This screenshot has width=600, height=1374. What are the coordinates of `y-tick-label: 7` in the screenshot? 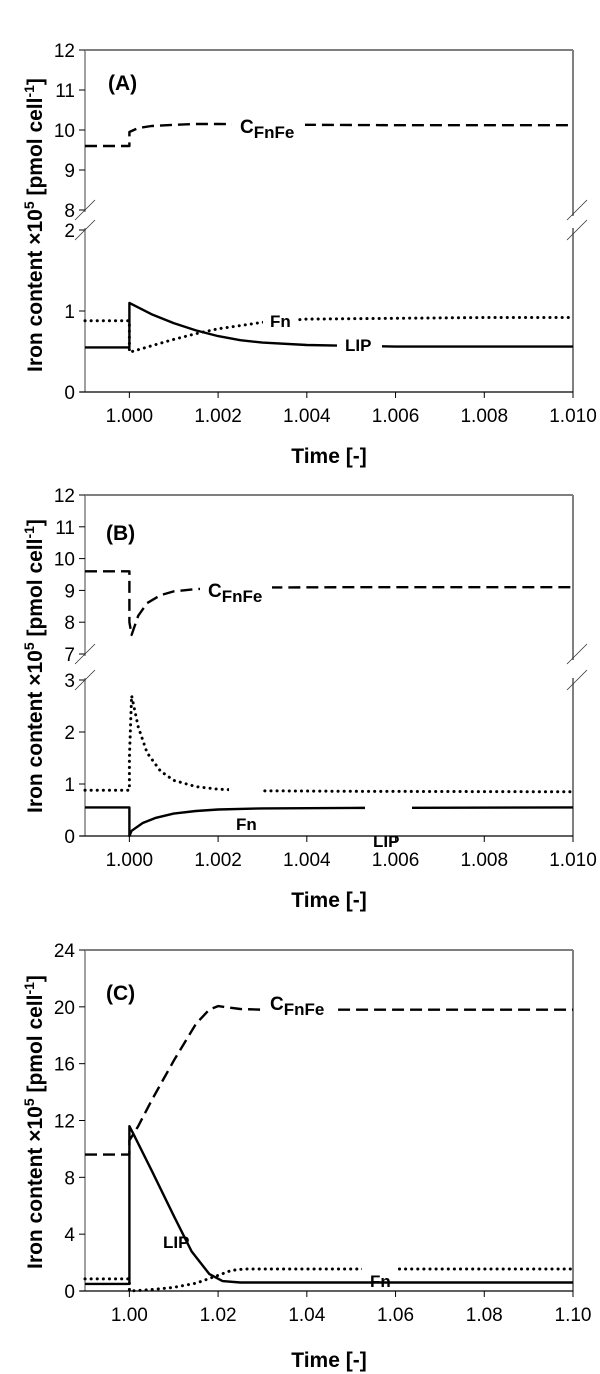 It's located at (69, 655).